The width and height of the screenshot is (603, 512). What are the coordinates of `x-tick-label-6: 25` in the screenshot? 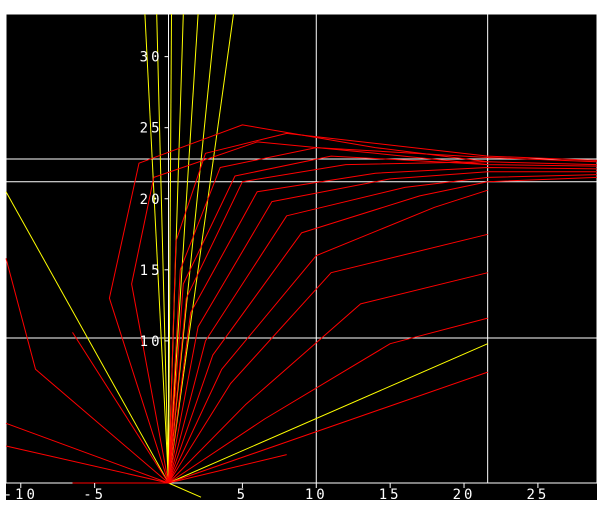 It's located at (537, 495).